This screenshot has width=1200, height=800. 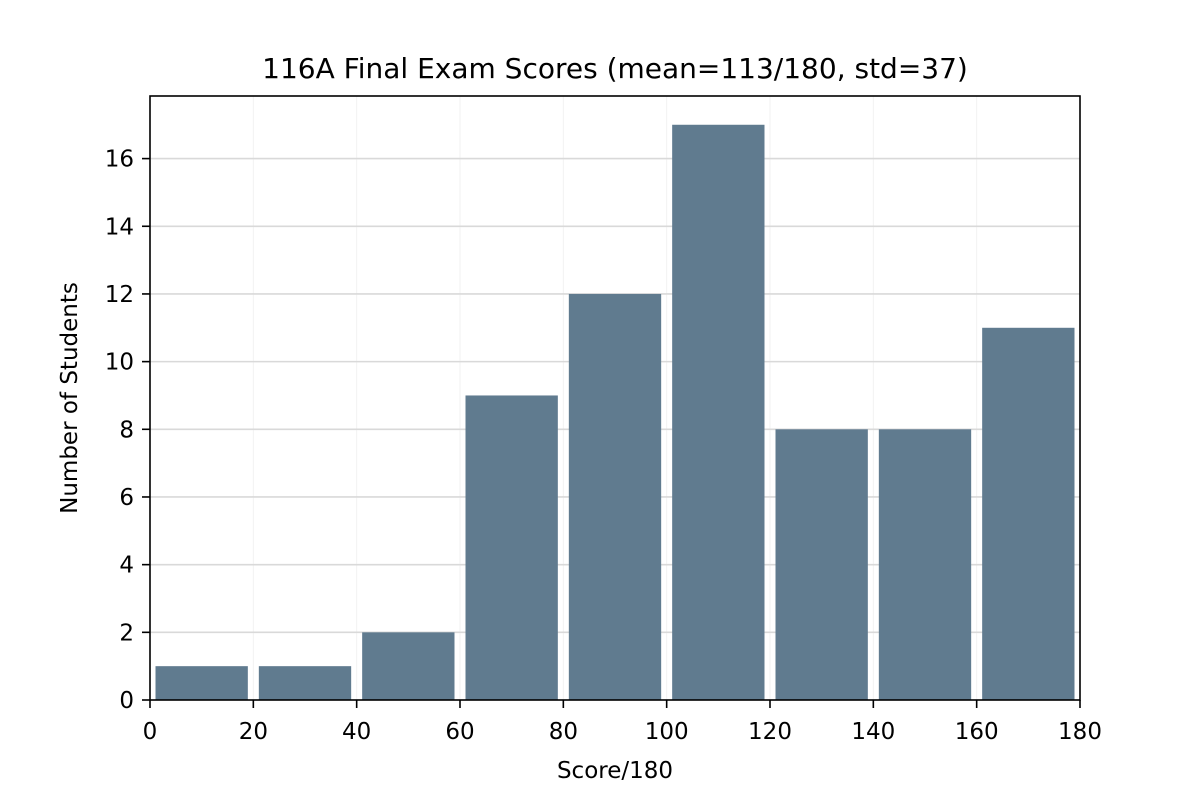 I want to click on x-tick-label: 160, so click(x=977, y=732).